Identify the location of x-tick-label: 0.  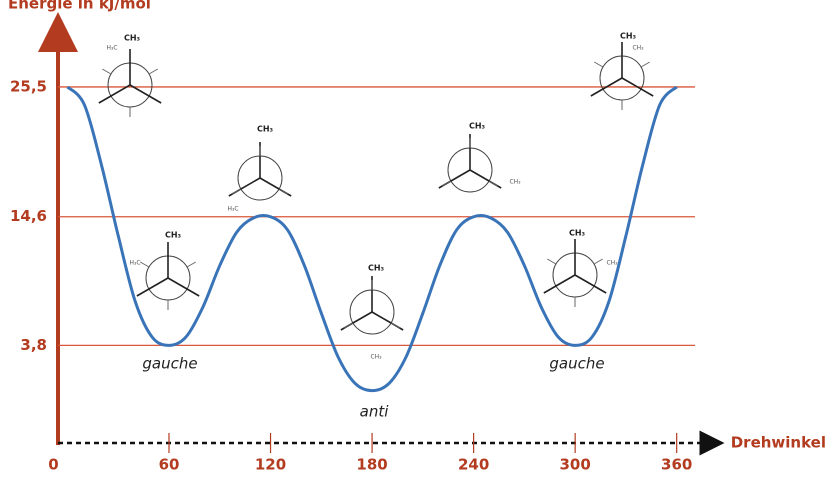
(53, 465).